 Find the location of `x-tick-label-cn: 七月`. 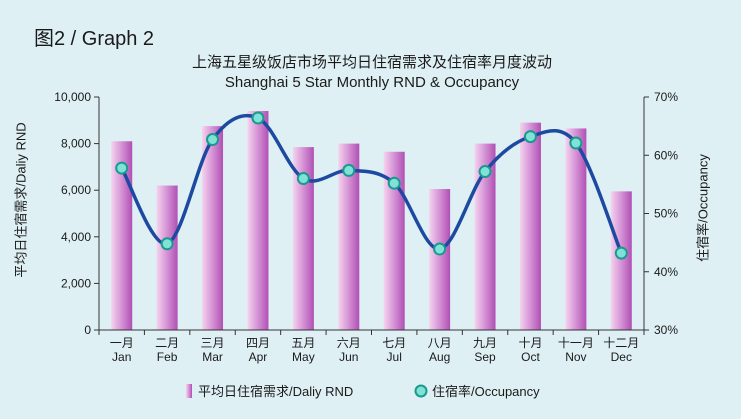

x-tick-label-cn: 七月 is located at coordinates (394, 343).